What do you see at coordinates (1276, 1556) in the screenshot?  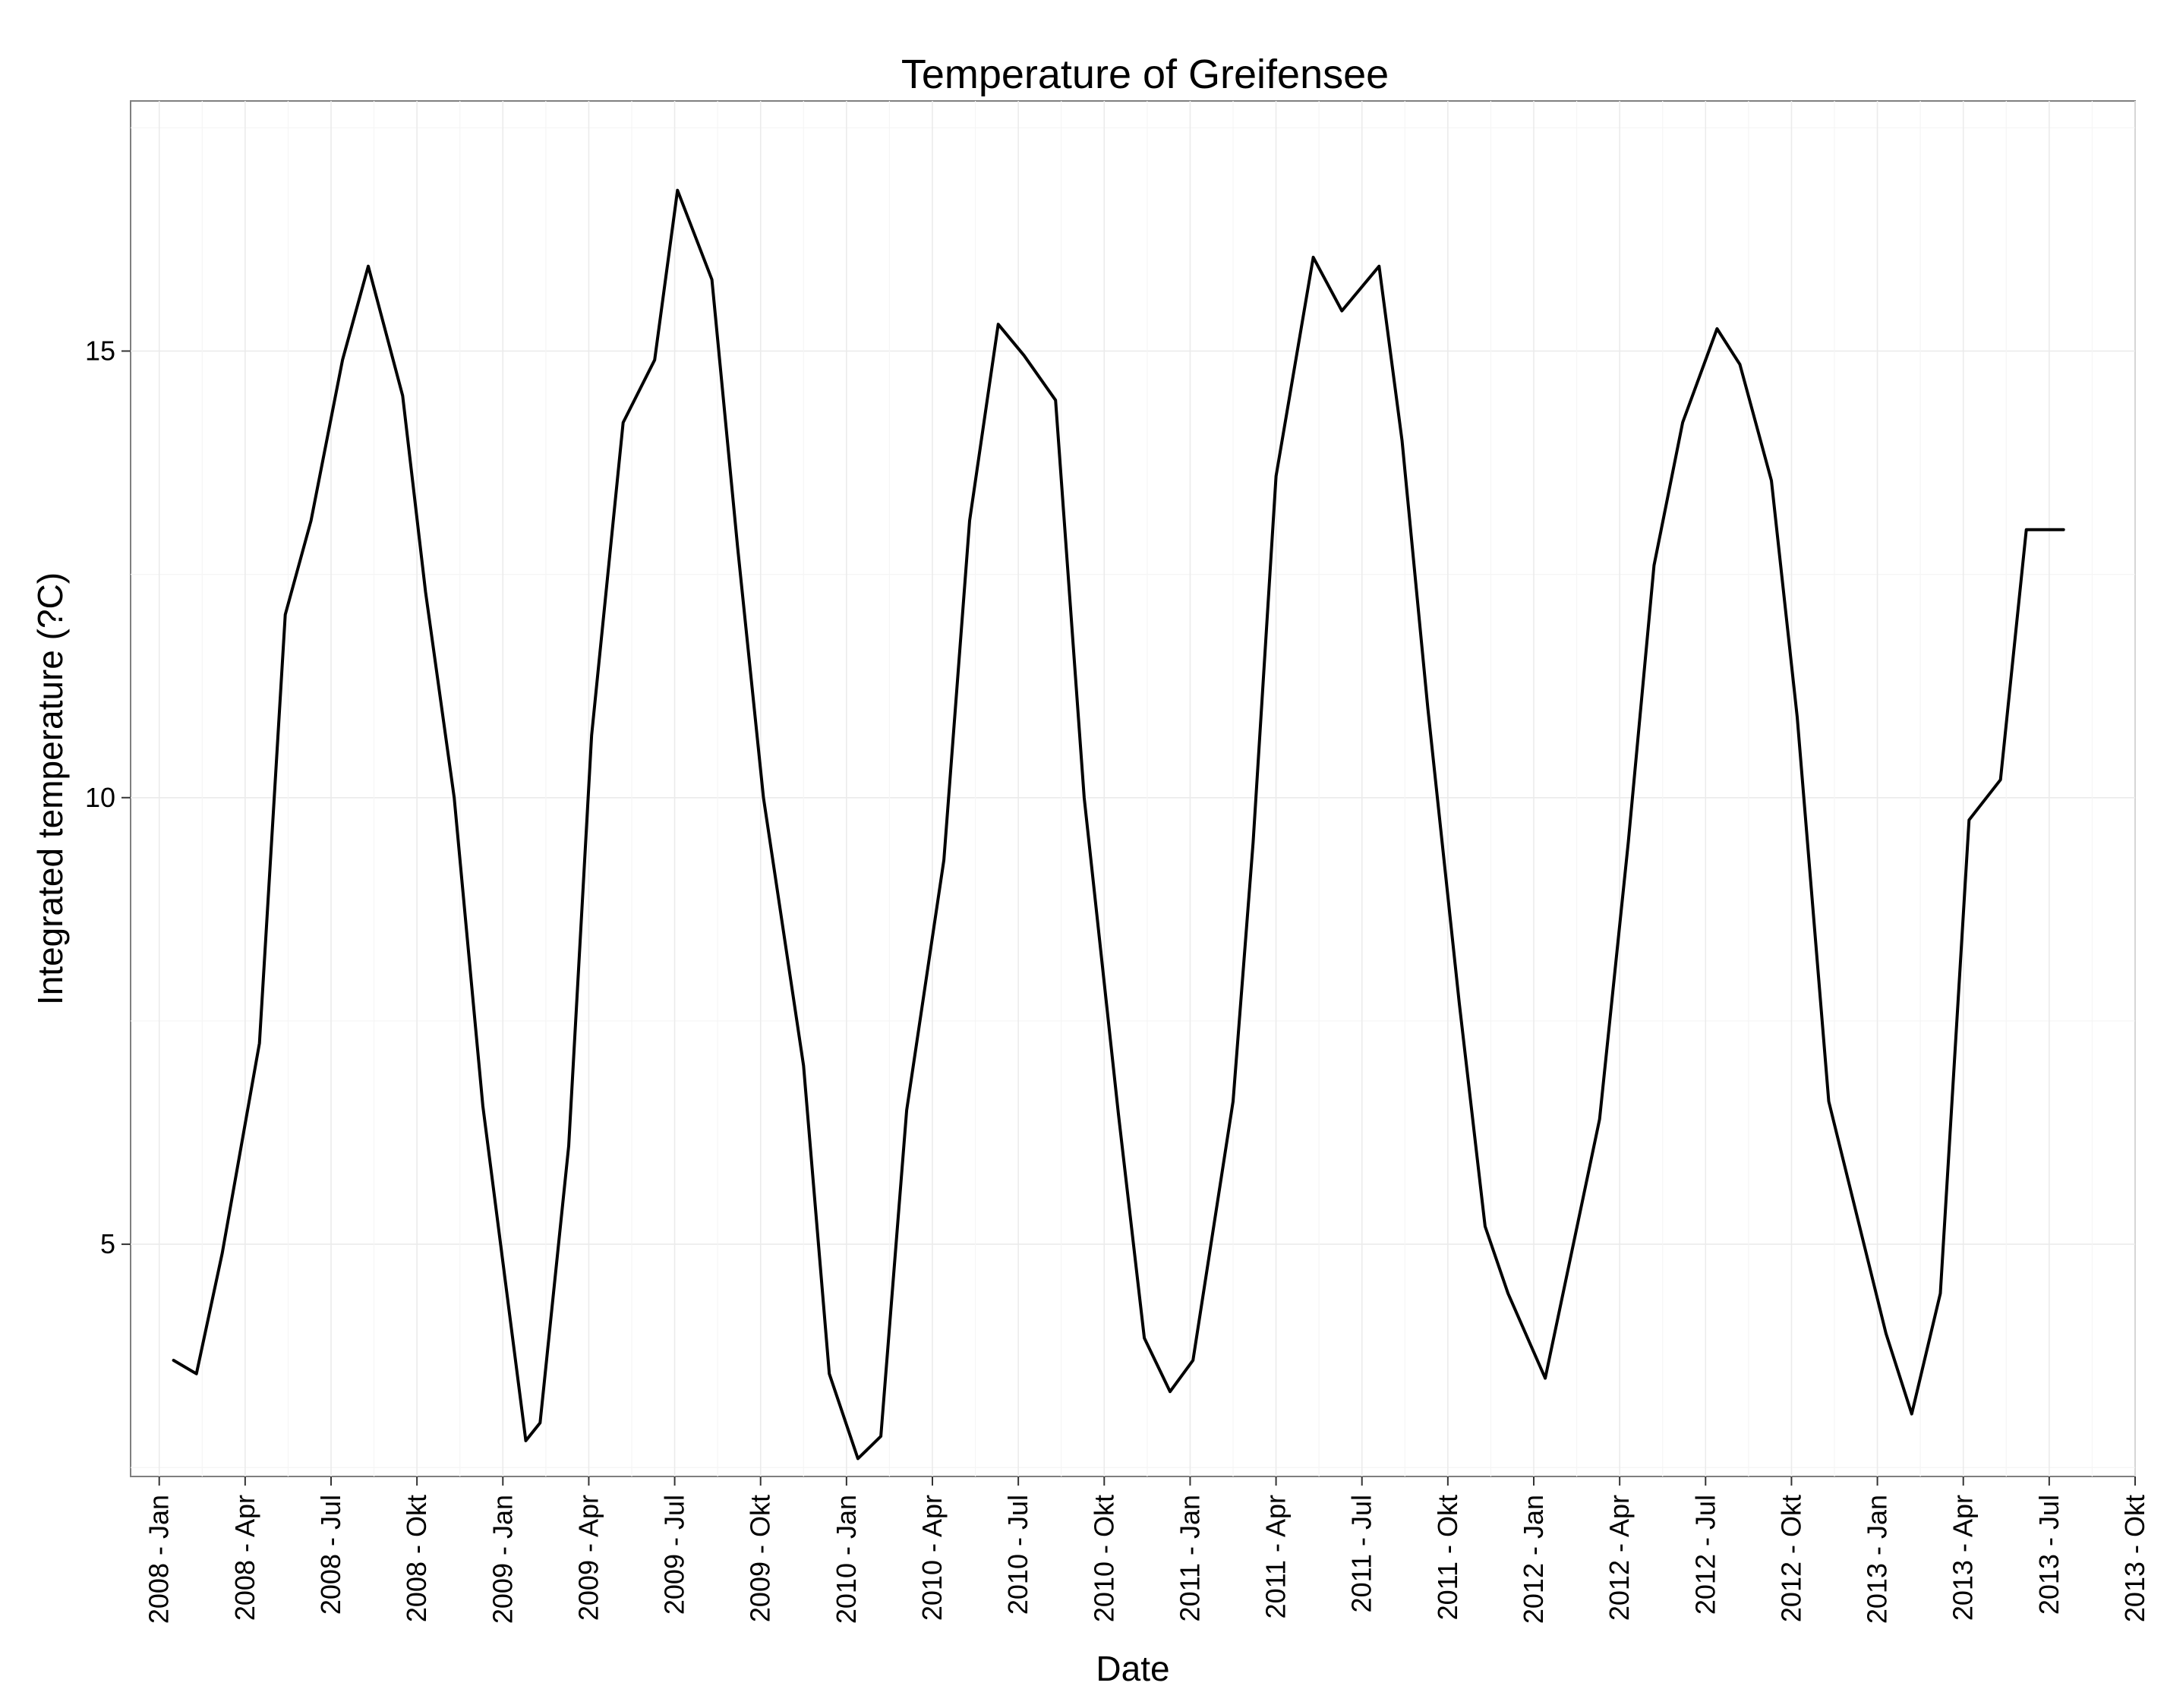 I see `x-tick-label: 2011 - Apr` at bounding box center [1276, 1556].